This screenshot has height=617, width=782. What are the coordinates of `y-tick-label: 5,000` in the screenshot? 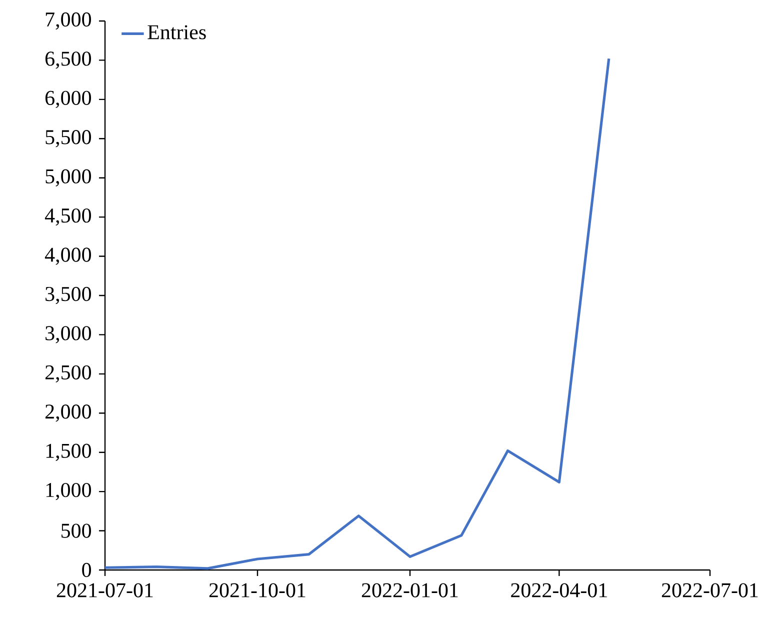 It's located at (69, 177).